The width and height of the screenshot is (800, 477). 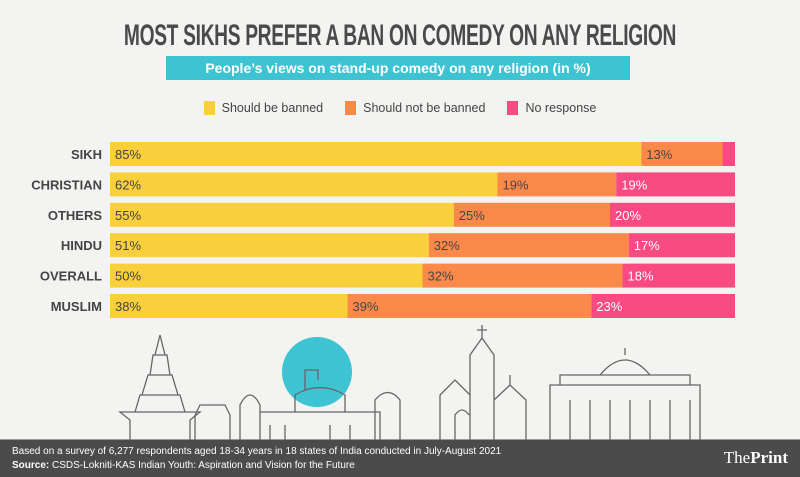 I want to click on data-label: 39%, so click(x=366, y=306).